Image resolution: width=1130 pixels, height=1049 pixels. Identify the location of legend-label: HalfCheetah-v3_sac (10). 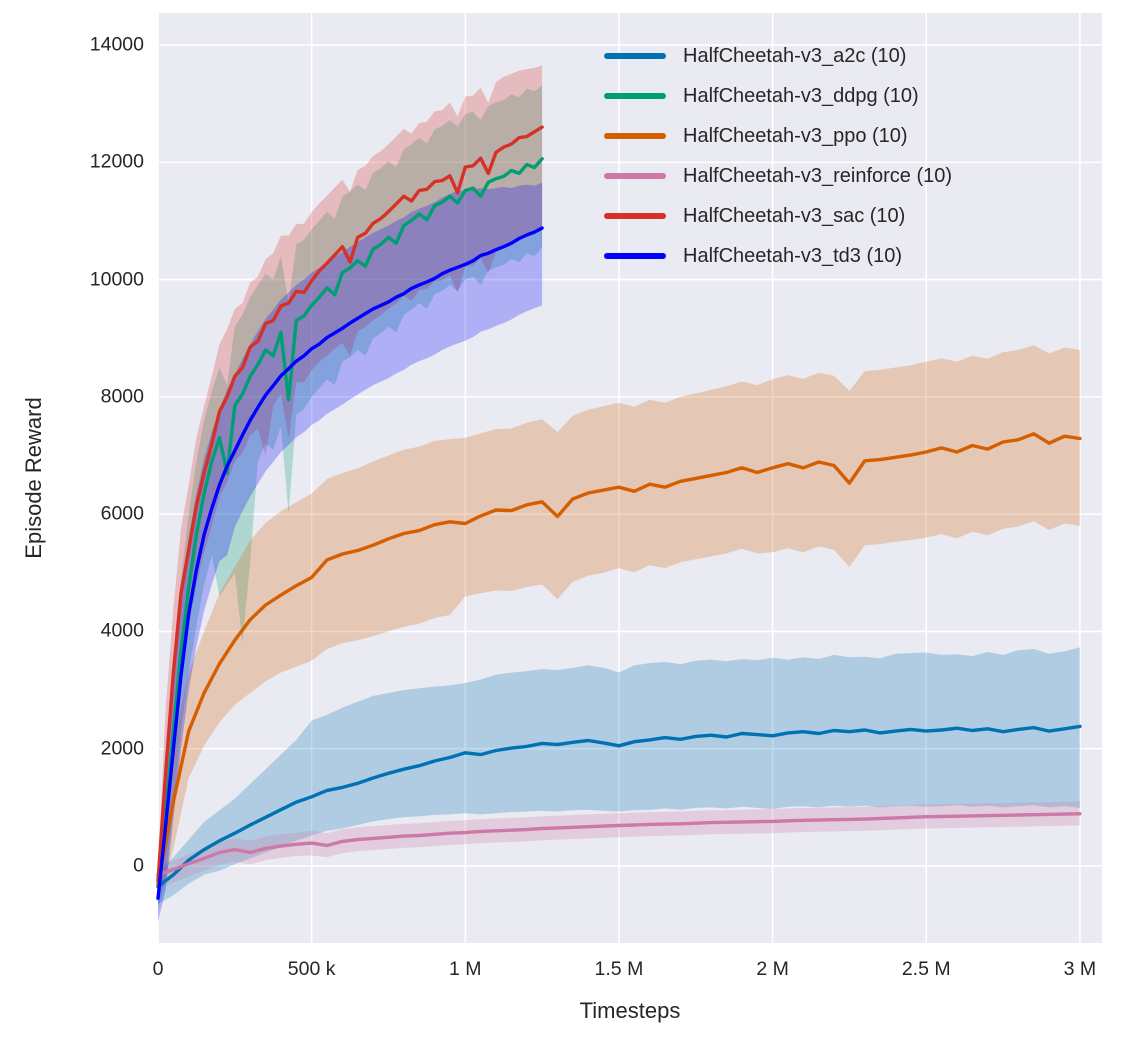
(794, 215).